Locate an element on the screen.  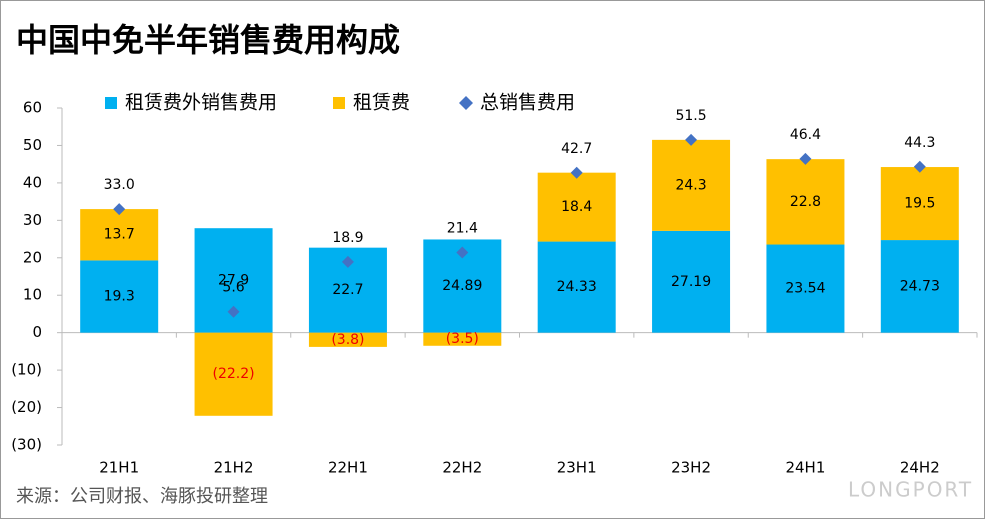
x-tick-label: 21H1 is located at coordinates (119, 468).